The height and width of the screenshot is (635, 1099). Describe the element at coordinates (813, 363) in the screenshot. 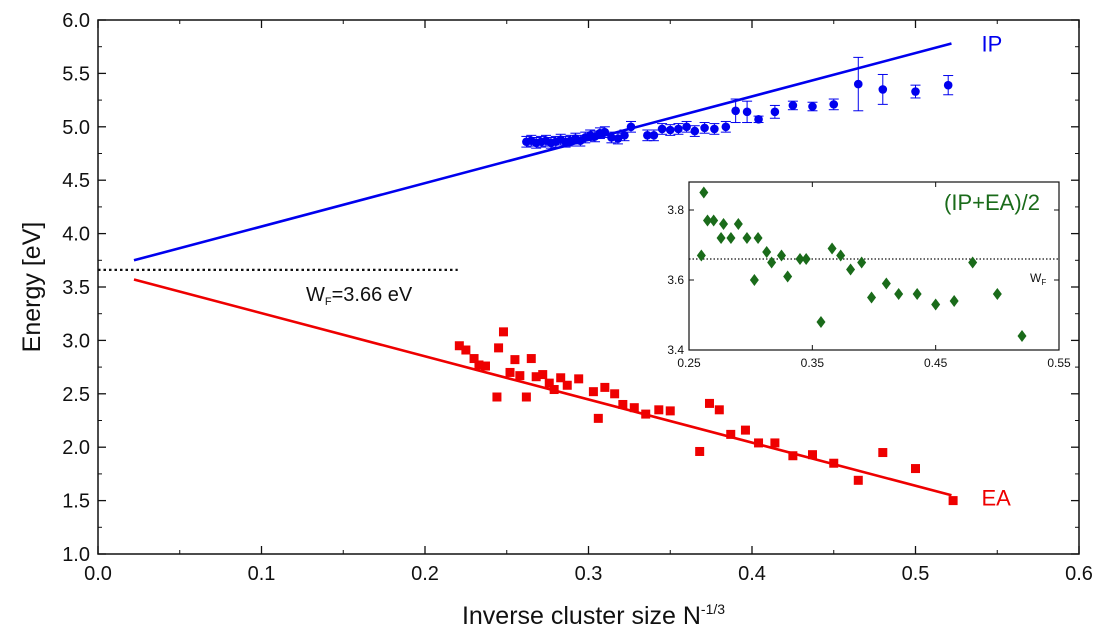

I see `inset-x-tick-label: 0.35` at that location.